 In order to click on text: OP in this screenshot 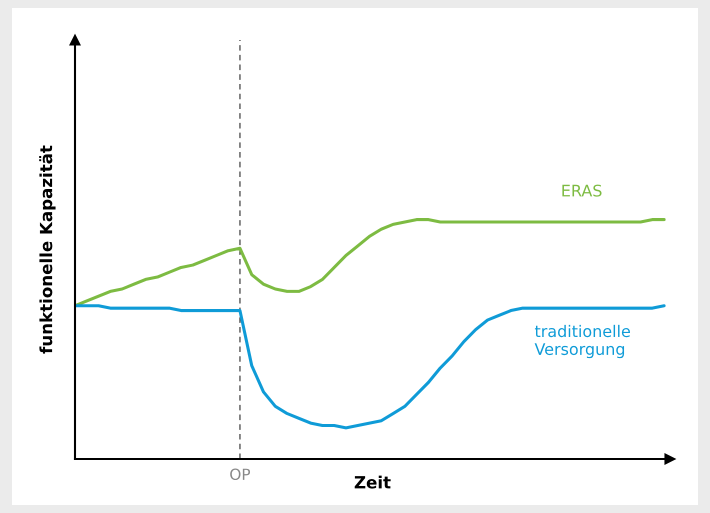, I will do `click(240, 474)`.